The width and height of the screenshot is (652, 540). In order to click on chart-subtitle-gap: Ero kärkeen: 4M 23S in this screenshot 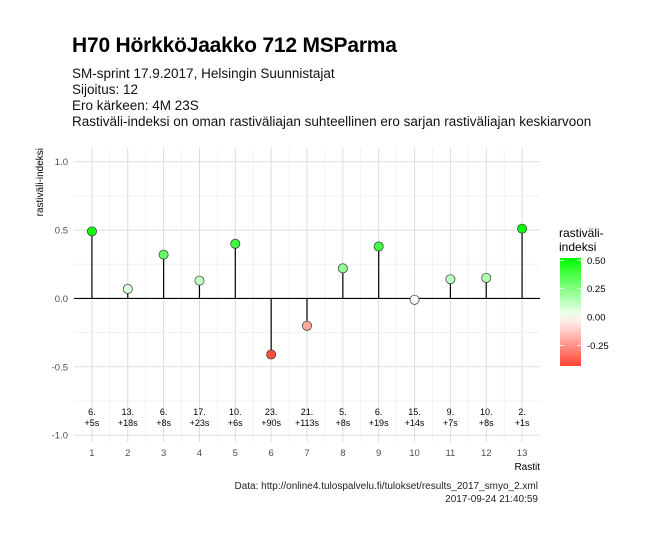, I will do `click(135, 105)`.